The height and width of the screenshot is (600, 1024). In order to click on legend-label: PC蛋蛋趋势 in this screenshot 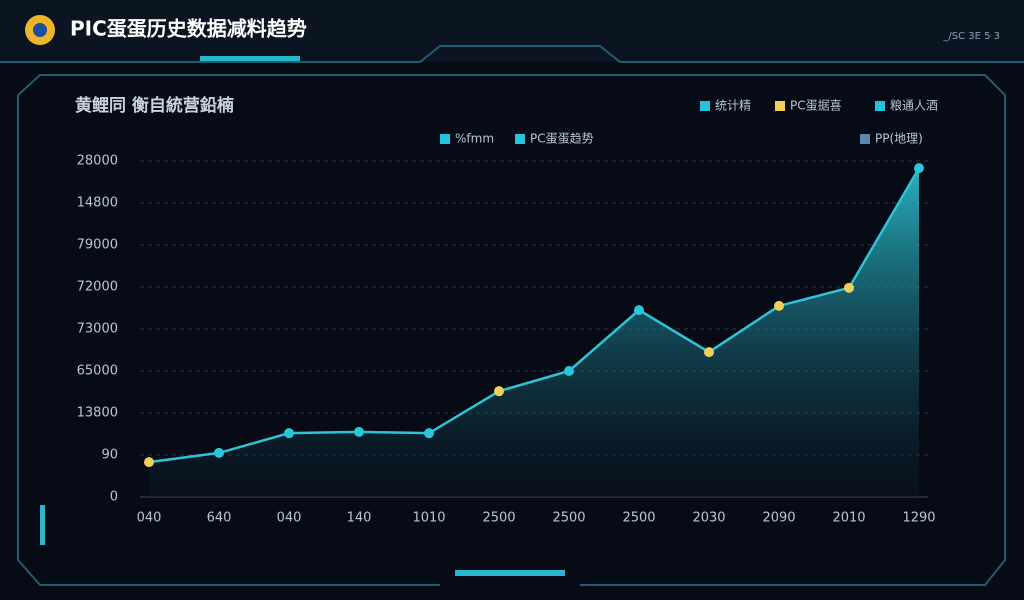, I will do `click(562, 139)`.